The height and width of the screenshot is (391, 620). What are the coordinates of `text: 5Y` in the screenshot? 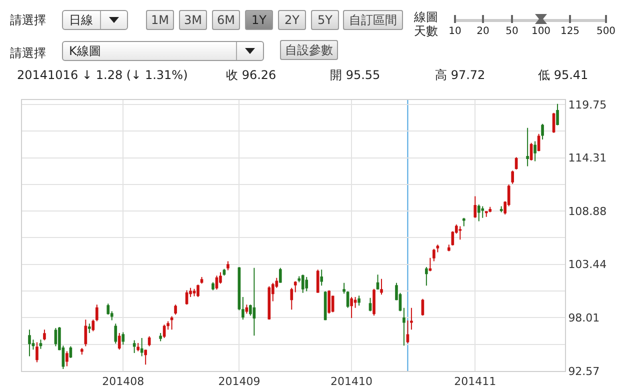 It's located at (325, 20).